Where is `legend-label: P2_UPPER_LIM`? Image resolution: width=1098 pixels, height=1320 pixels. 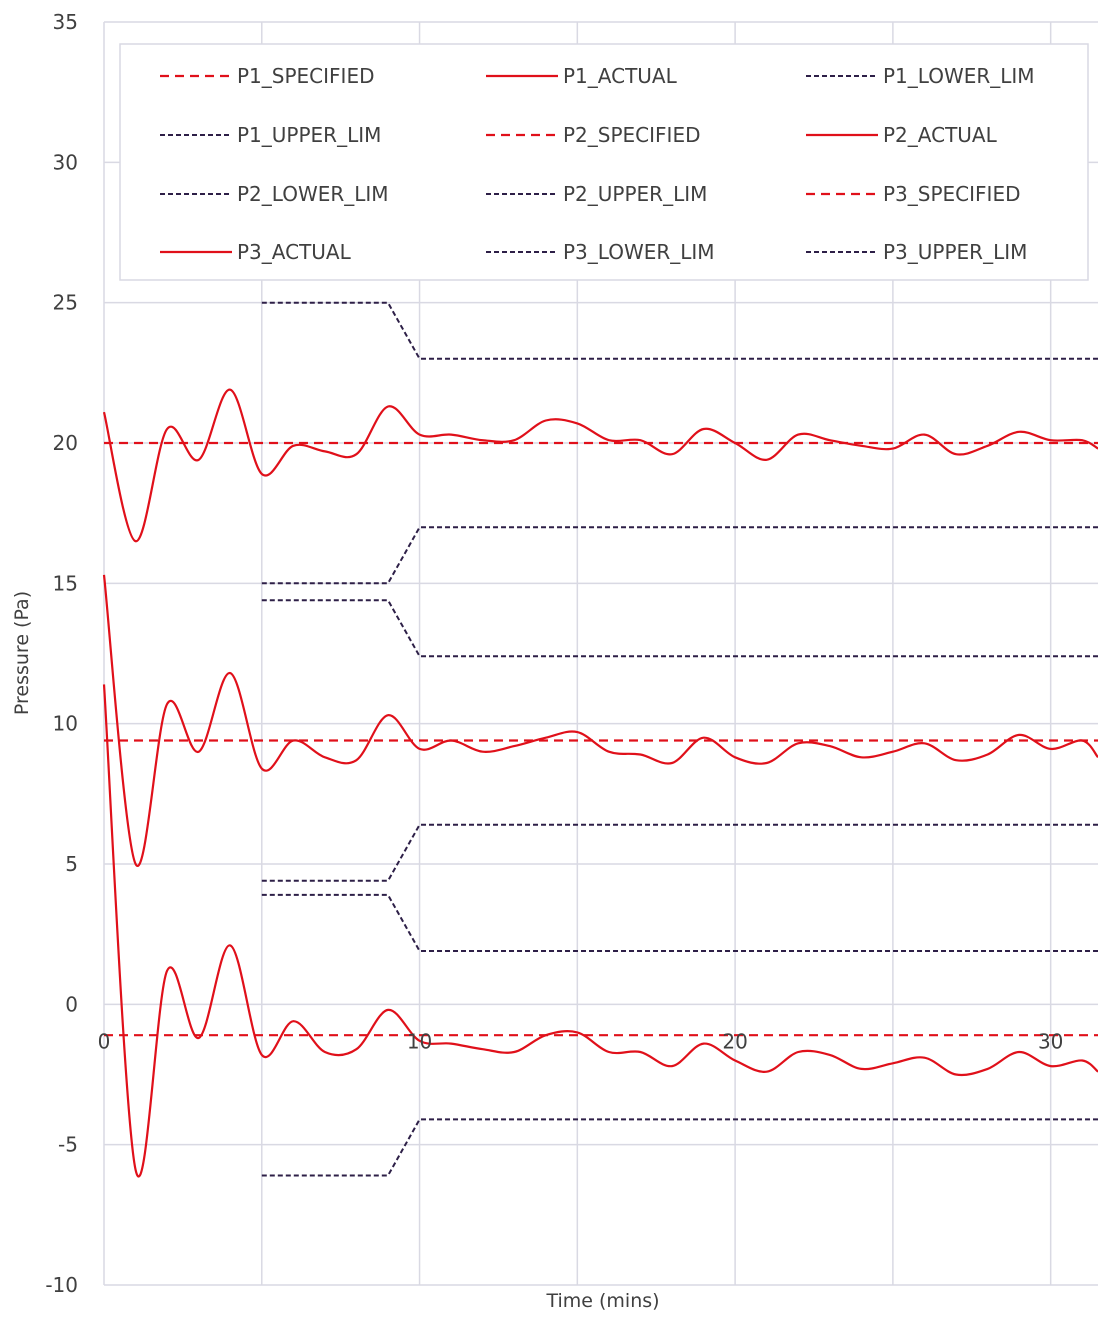
legend-label: P2_UPPER_LIM is located at coordinates (635, 194).